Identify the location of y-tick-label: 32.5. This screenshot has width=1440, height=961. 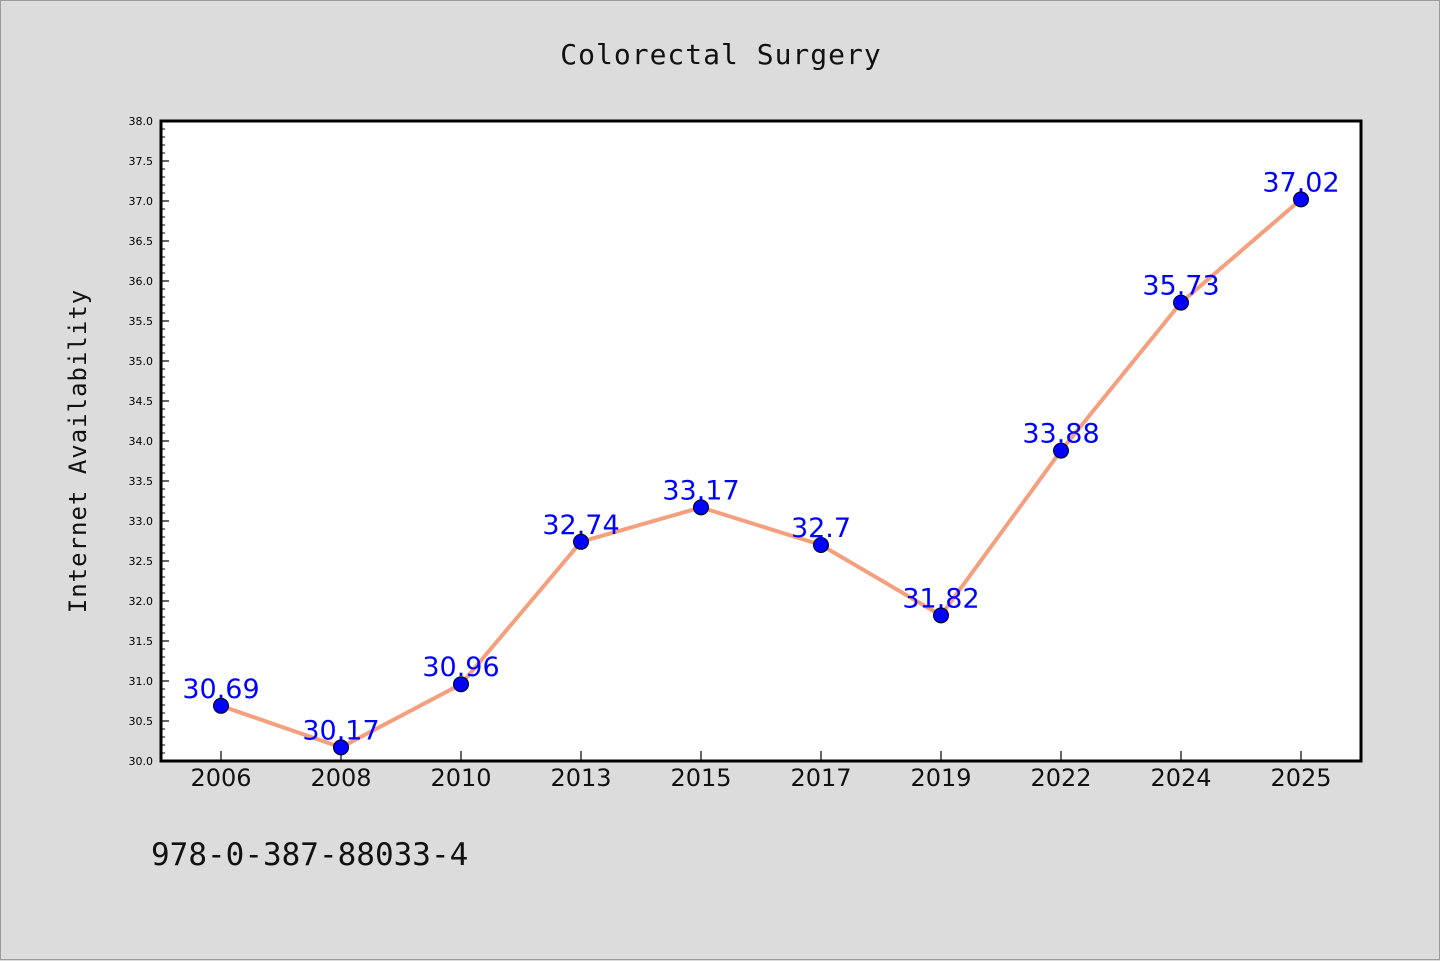
(141, 561).